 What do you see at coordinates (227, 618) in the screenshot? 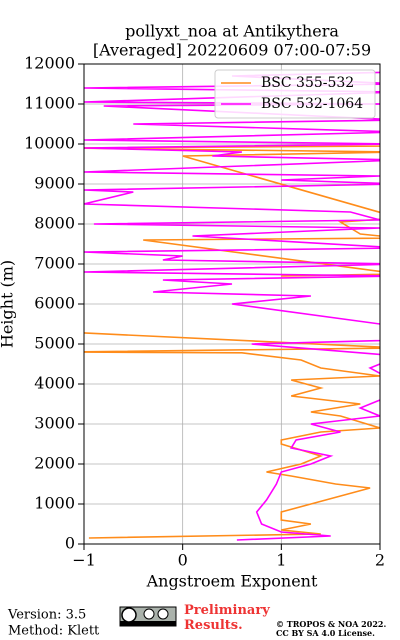
I see `preliminary-notice: Preliminary Results.` at bounding box center [227, 618].